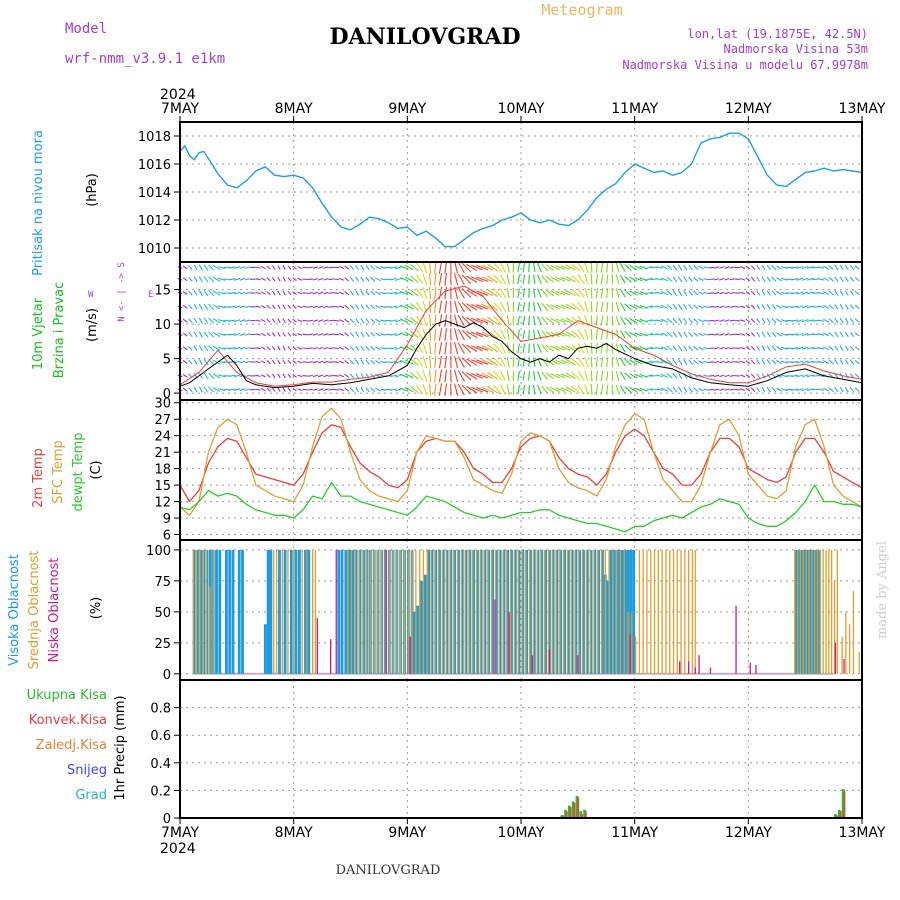 The image size is (900, 900). I want to click on y-tick-label: 27, so click(162, 420).